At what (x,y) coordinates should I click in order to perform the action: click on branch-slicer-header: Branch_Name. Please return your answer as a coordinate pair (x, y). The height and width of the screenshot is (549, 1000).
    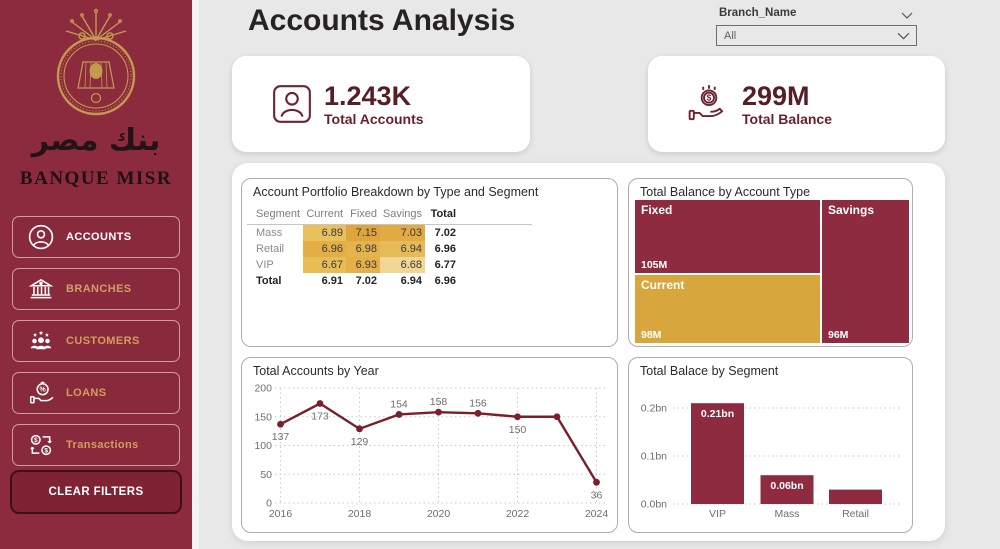
    Looking at the image, I should click on (817, 11).